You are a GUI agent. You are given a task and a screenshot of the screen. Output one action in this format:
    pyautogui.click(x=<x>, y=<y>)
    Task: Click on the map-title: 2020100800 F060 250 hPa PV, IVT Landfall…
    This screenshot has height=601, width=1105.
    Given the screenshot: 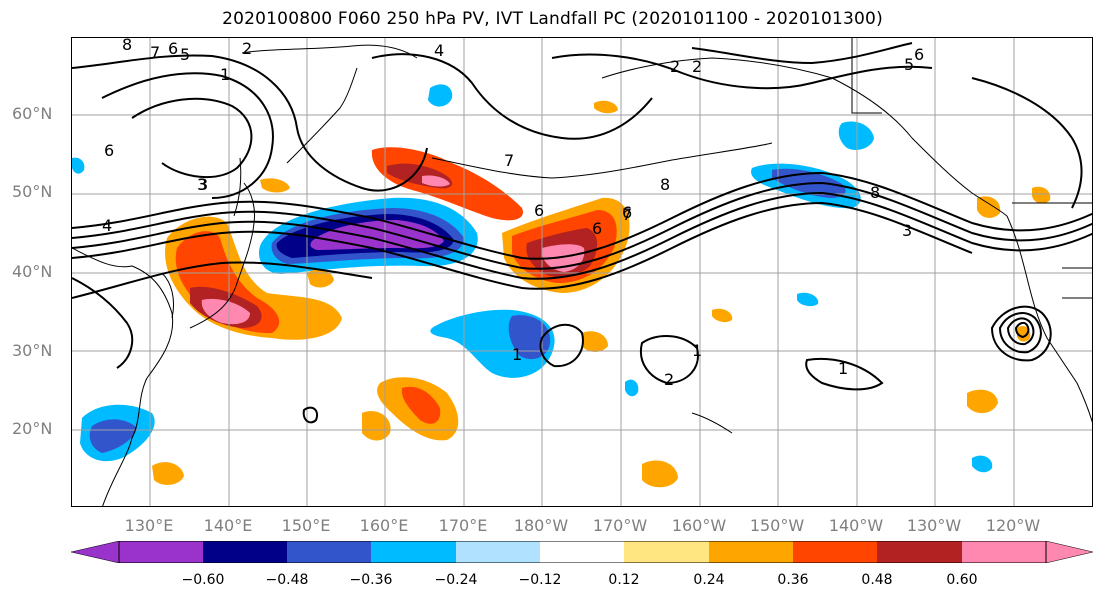 What is the action you would take?
    pyautogui.click(x=552, y=19)
    